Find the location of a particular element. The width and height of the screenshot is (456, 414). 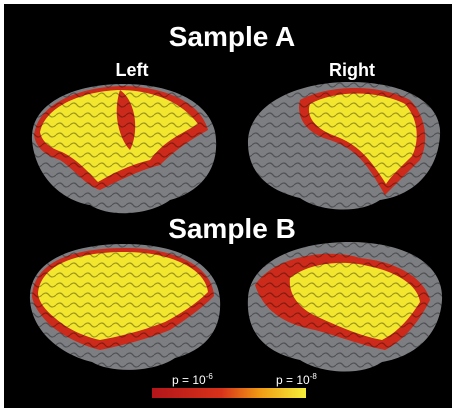

sample-b-title: Sample B is located at coordinates (232, 228).